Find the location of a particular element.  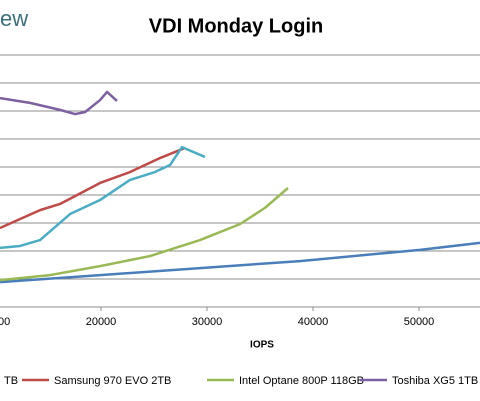

x-tick-label: 20000 is located at coordinates (101, 322).